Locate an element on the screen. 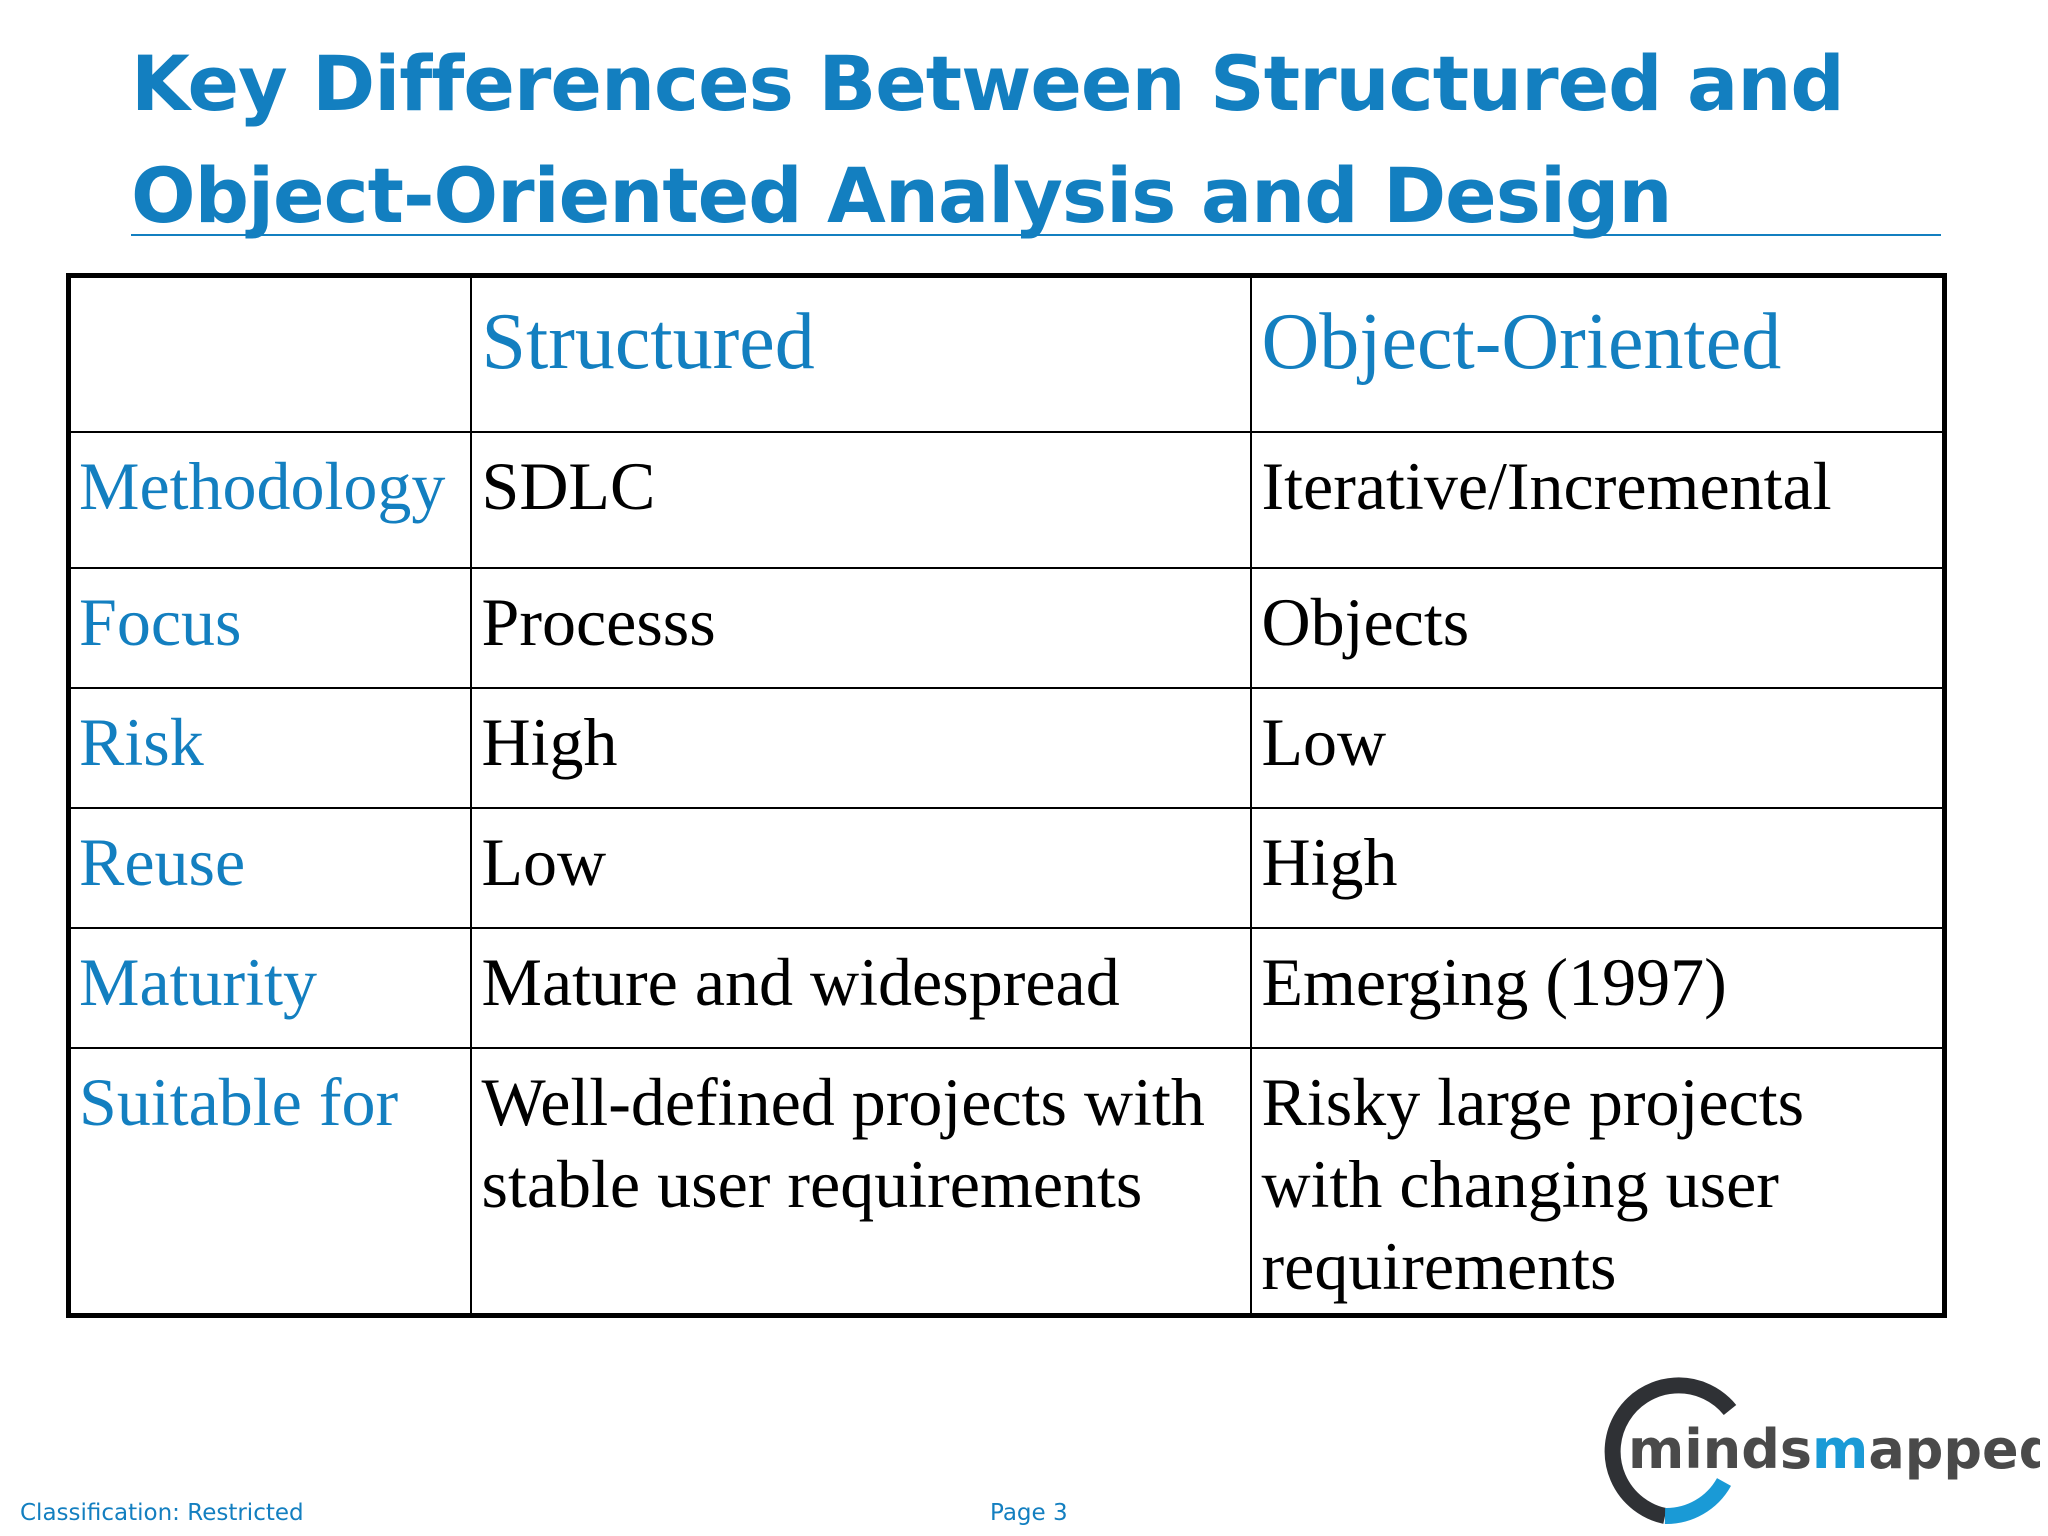  mindsmapped-logo: mindsmapped is located at coordinates (1822, 1450).